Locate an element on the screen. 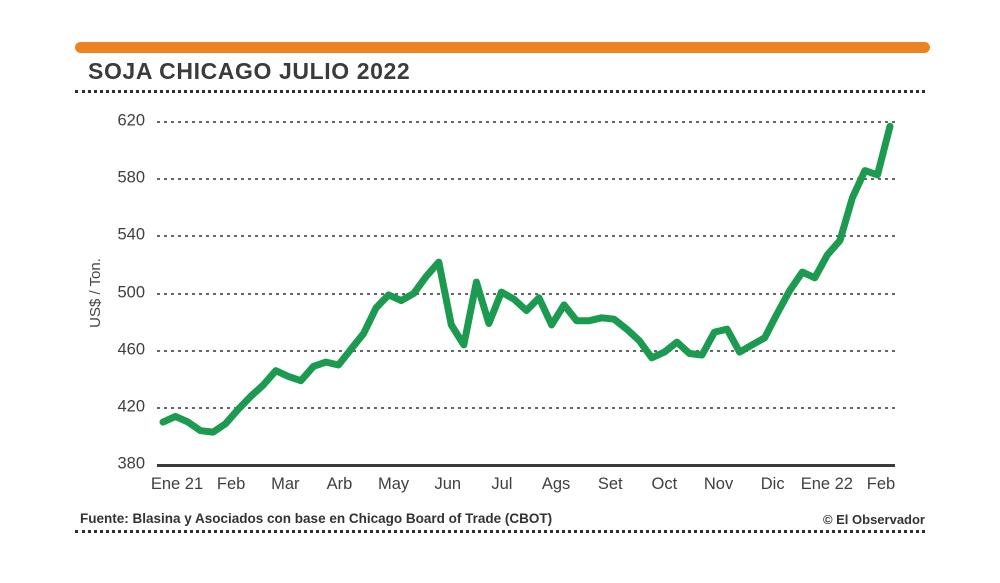 Image resolution: width=1000 pixels, height=583 pixels. y-tick-label-580: 580 is located at coordinates (131, 177).